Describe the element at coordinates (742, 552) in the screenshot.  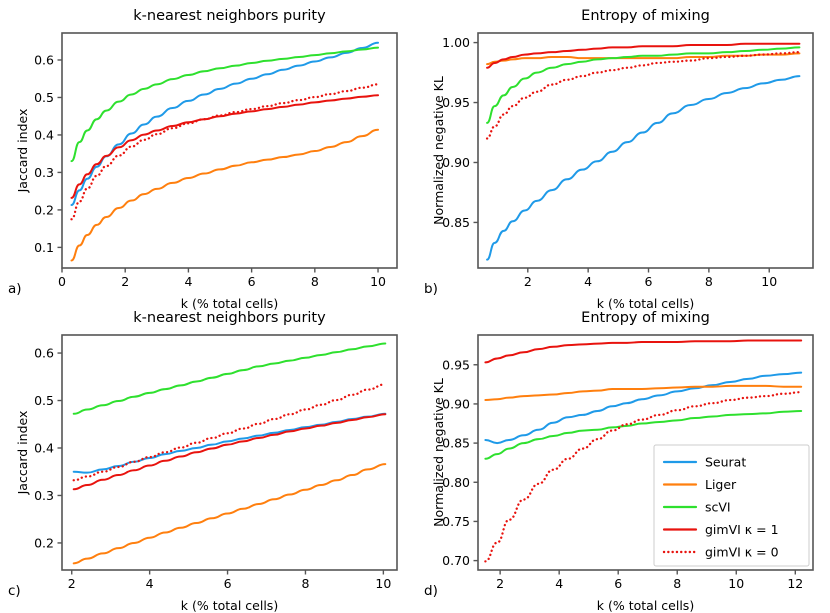
I see `legend-label: gimVI κ = 0` at that location.